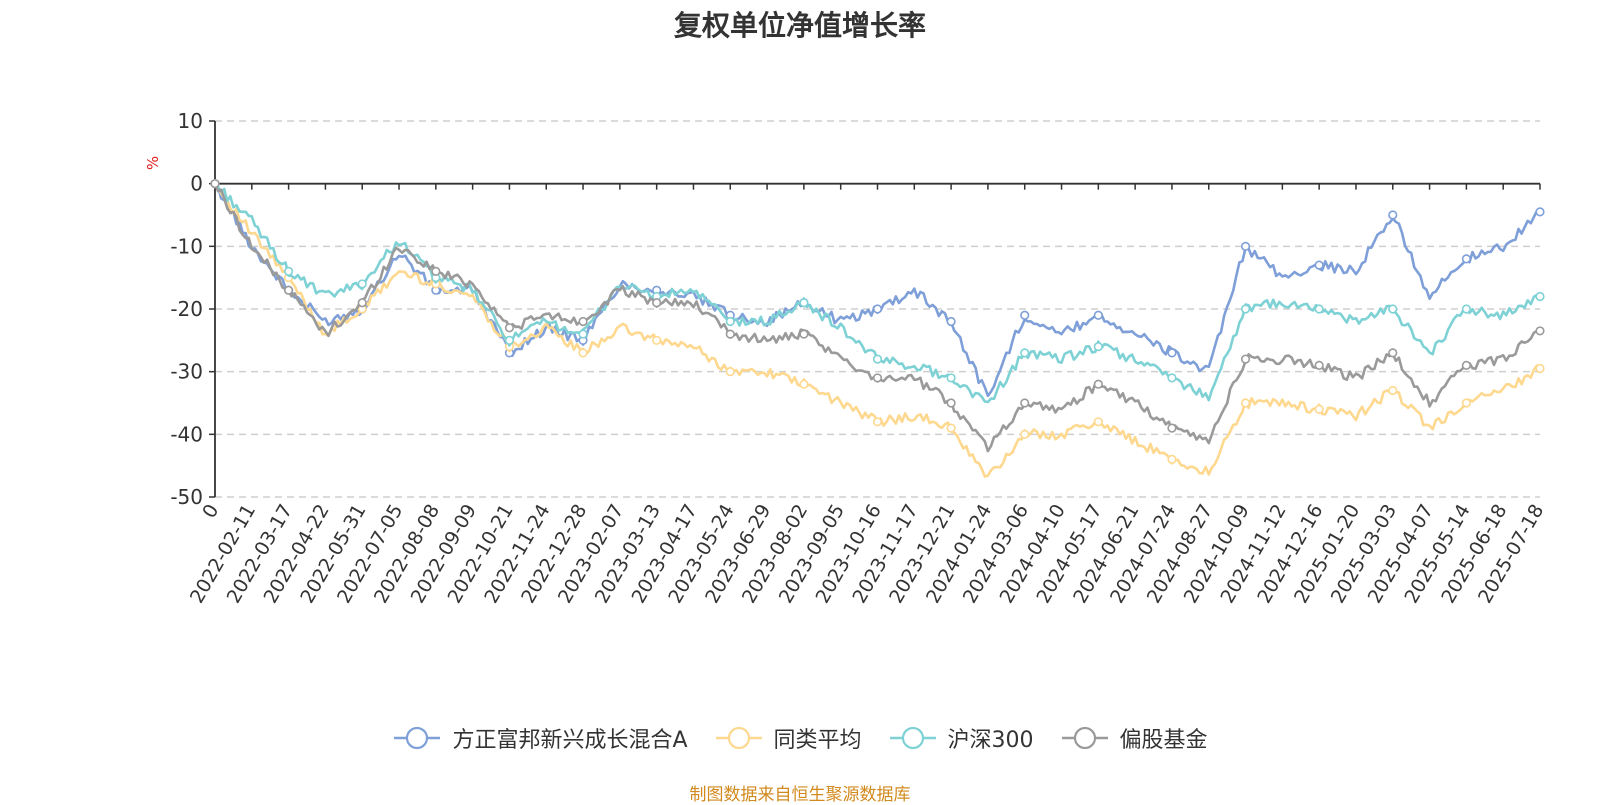 Image resolution: width=1600 pixels, height=805 pixels. I want to click on chart-legend: 方正富邦新兴成长混合A 同类平均 沪深300 偏股基金, so click(800, 738).